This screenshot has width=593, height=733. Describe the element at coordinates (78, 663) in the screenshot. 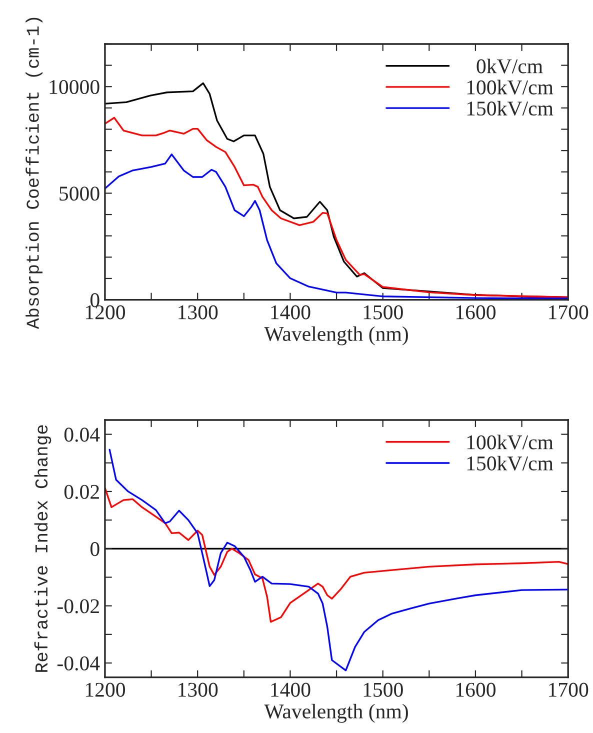

I see `y-tick-label: -0.04` at that location.